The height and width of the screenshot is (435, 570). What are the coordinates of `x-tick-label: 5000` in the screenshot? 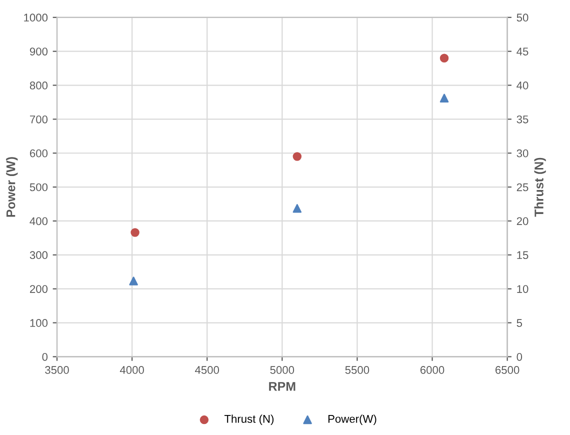 It's located at (282, 370).